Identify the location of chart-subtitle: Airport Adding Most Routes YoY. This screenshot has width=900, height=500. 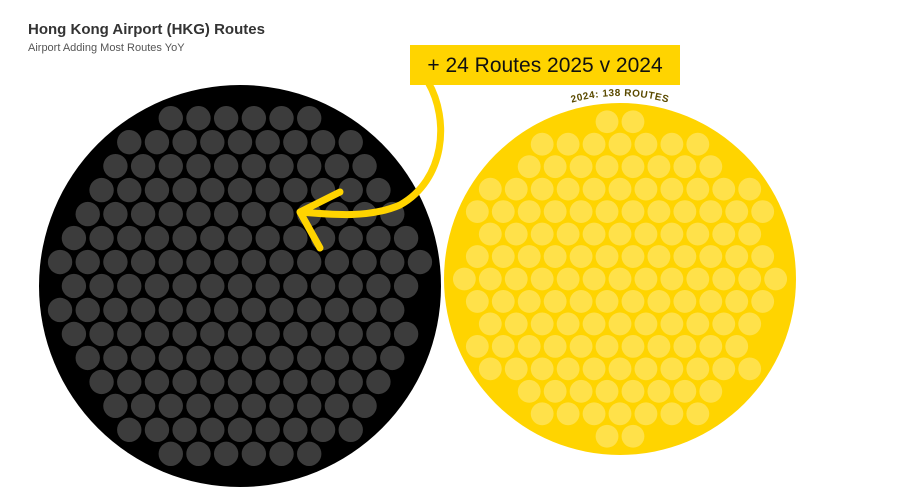
(106, 48).